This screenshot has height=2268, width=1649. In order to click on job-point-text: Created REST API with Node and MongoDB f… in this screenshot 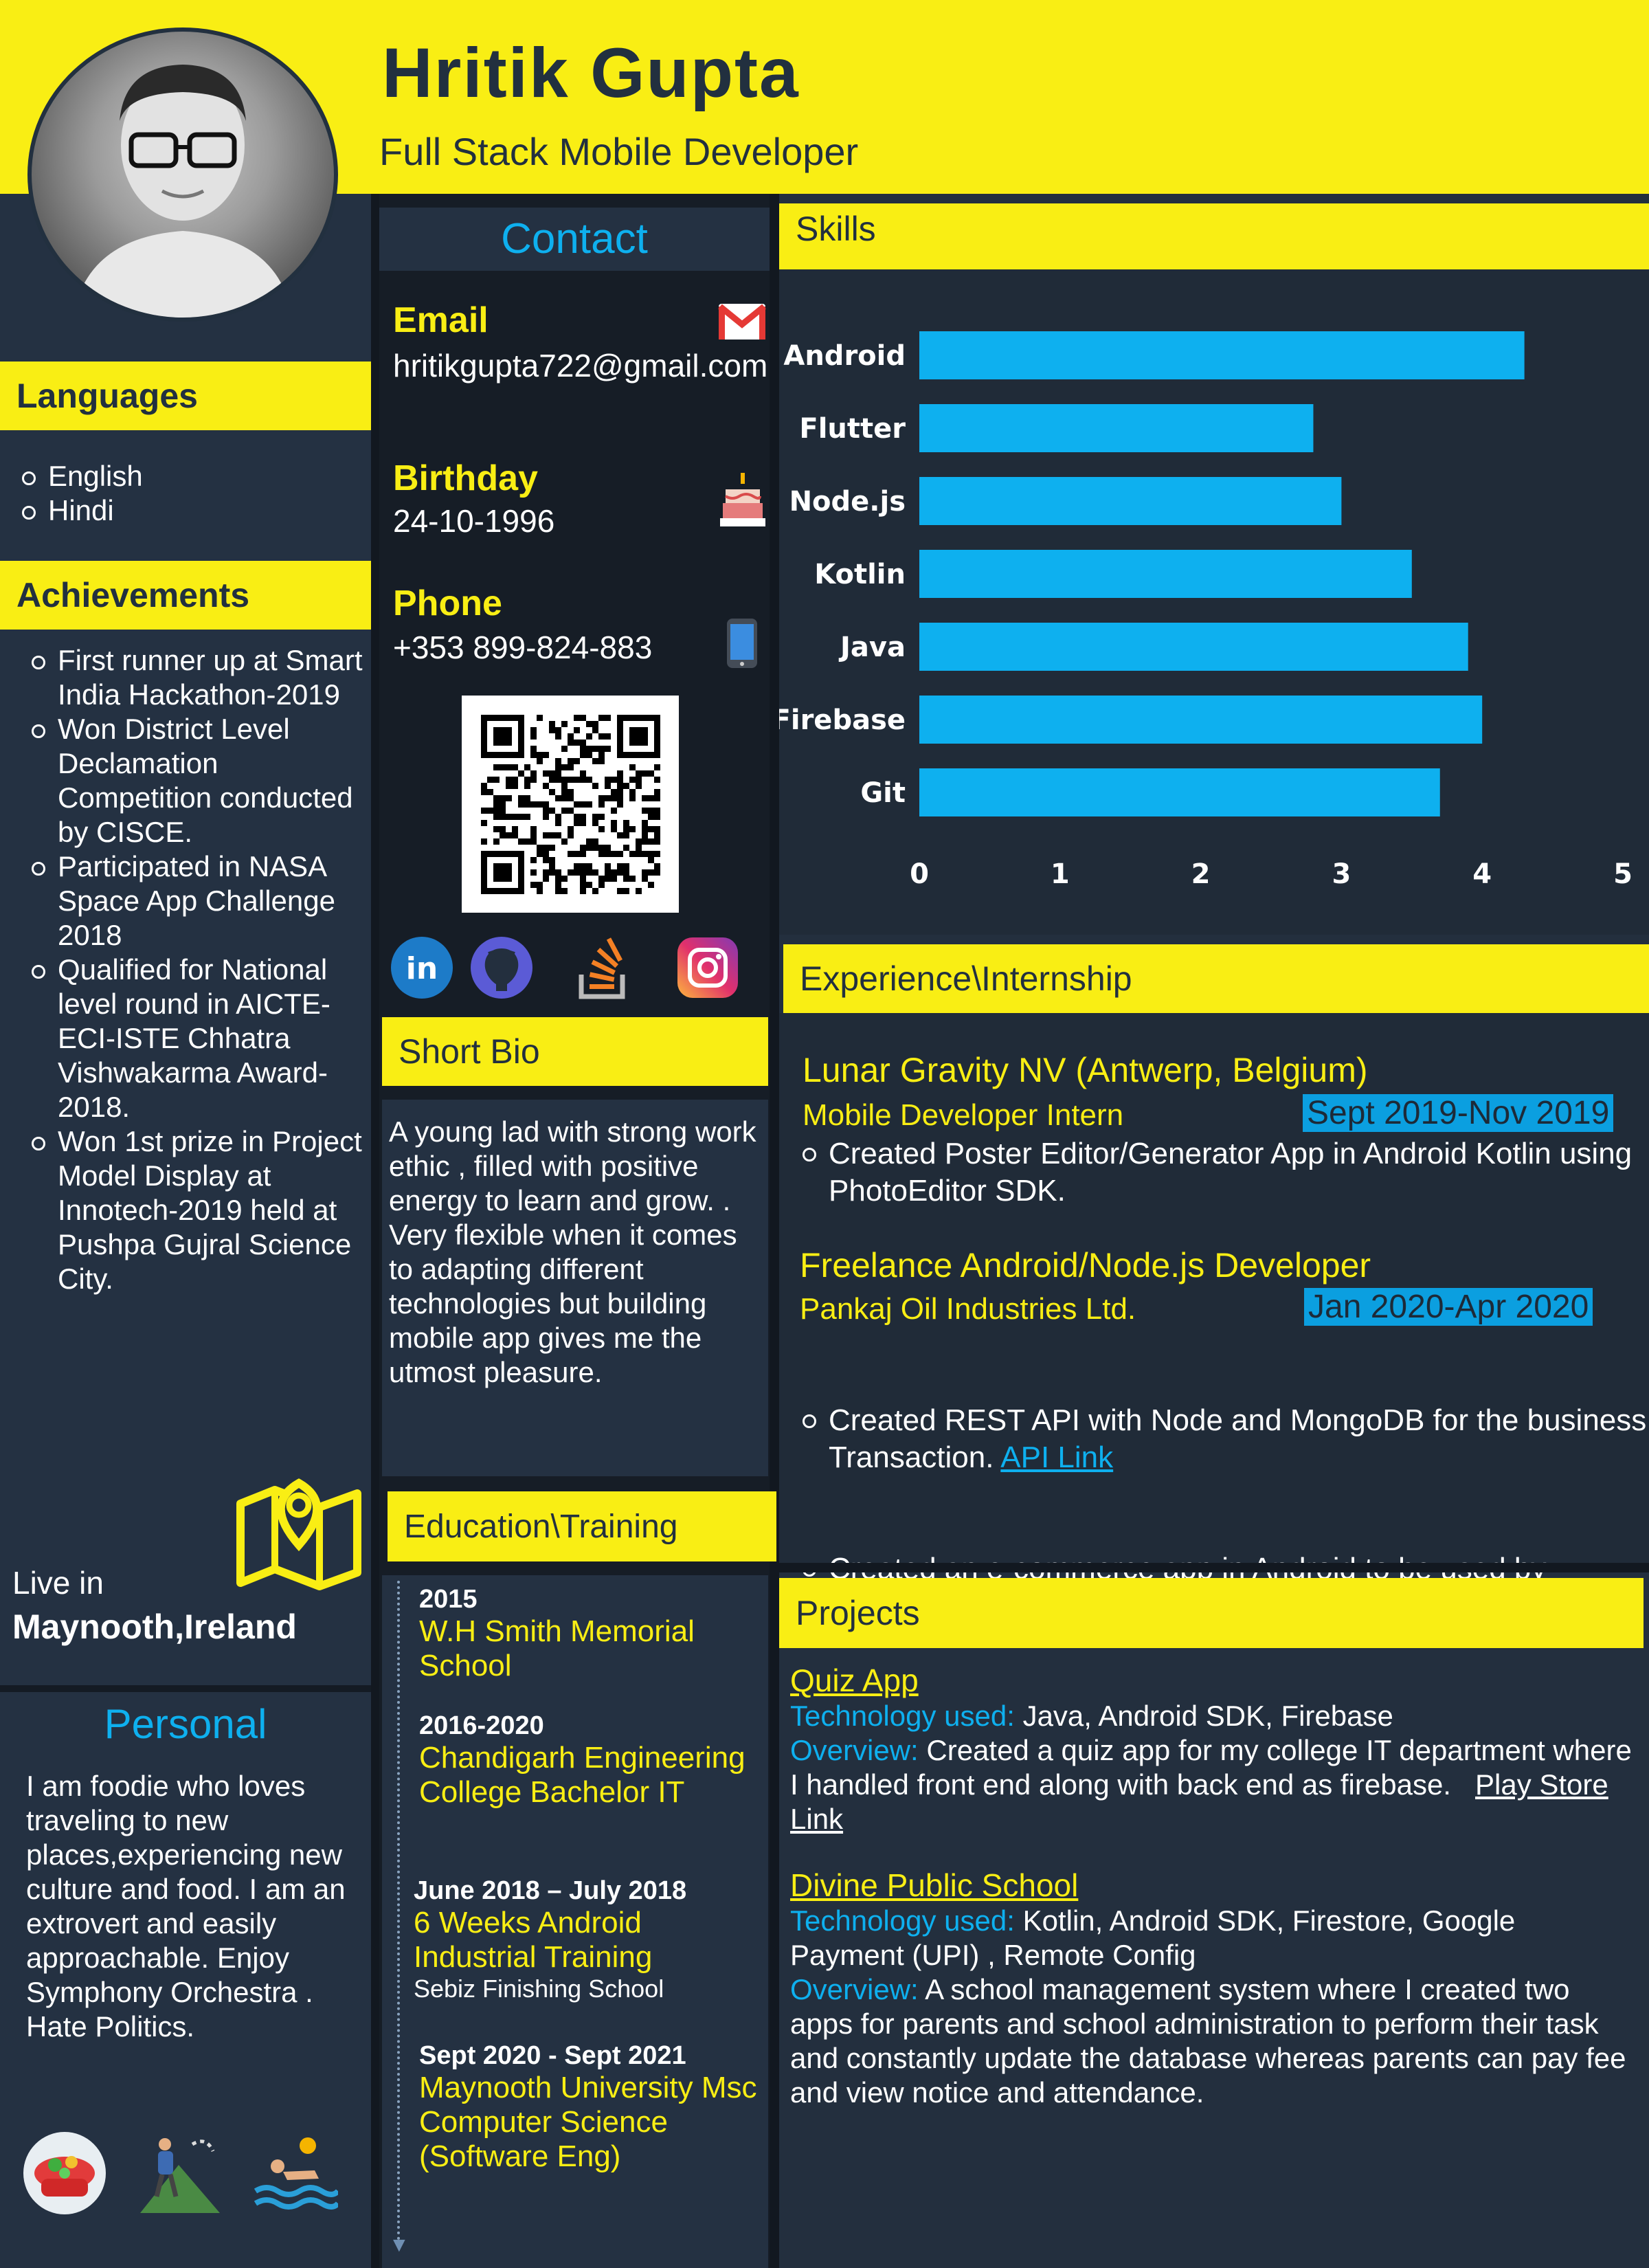, I will do `click(1238, 1438)`.